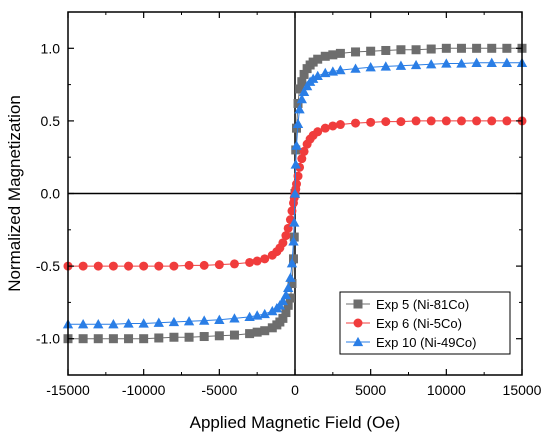 The height and width of the screenshot is (438, 550). I want to click on legend-marker, so click(358, 323).